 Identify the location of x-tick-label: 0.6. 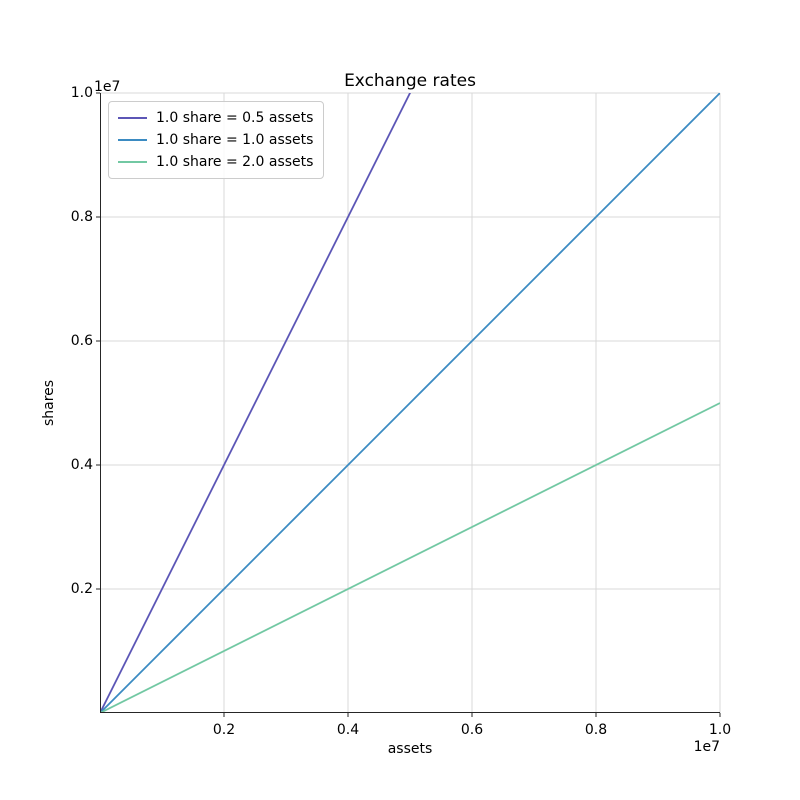
(472, 730).